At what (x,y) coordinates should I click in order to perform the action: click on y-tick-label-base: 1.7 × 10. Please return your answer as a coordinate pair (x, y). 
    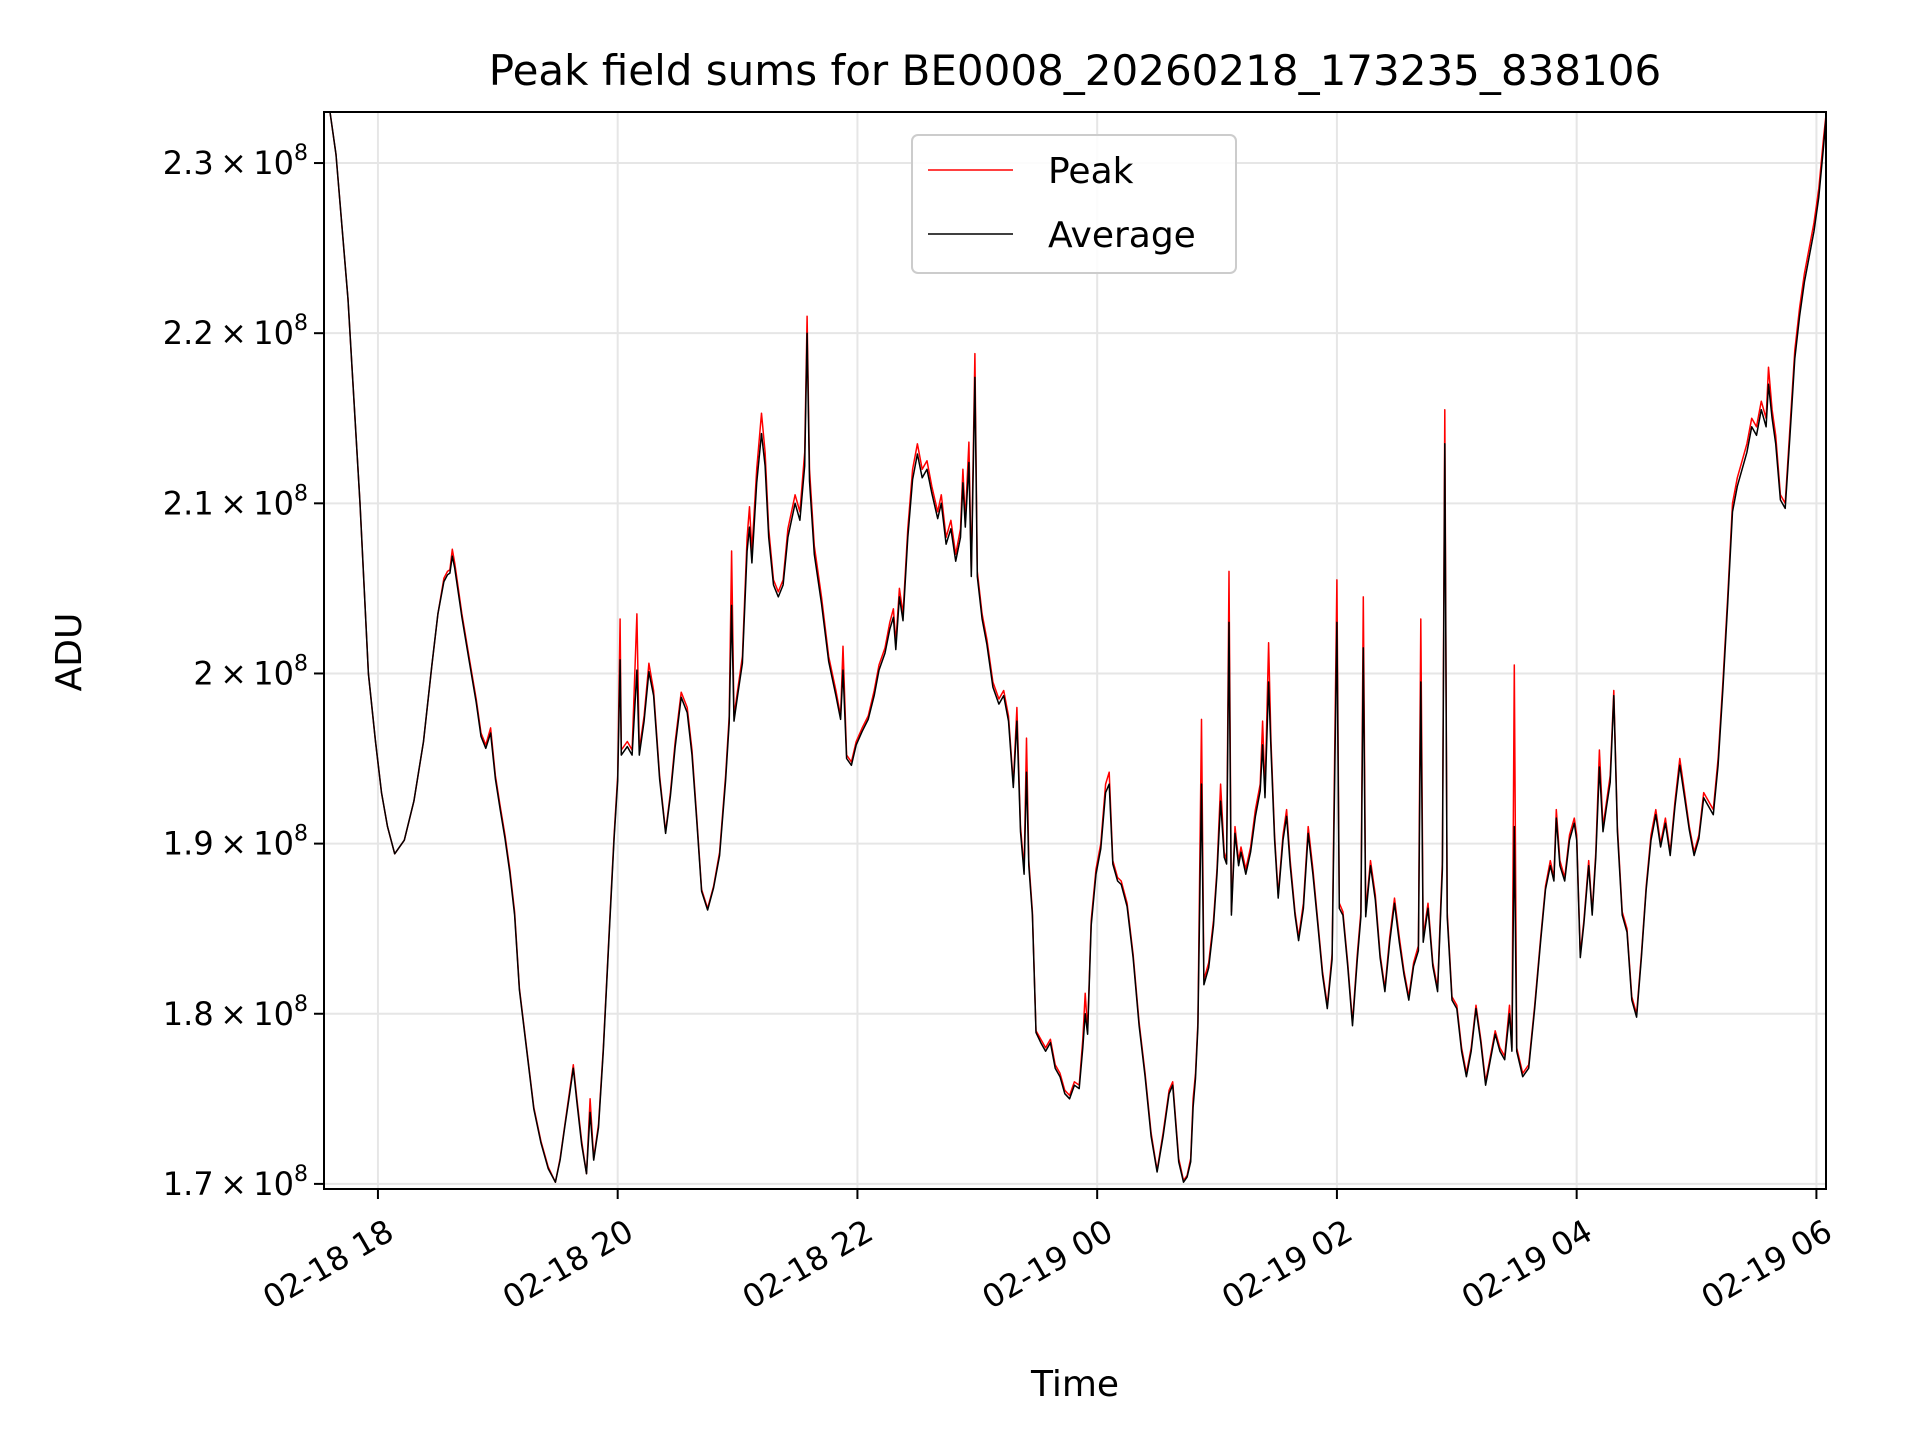
    Looking at the image, I should click on (228, 1184).